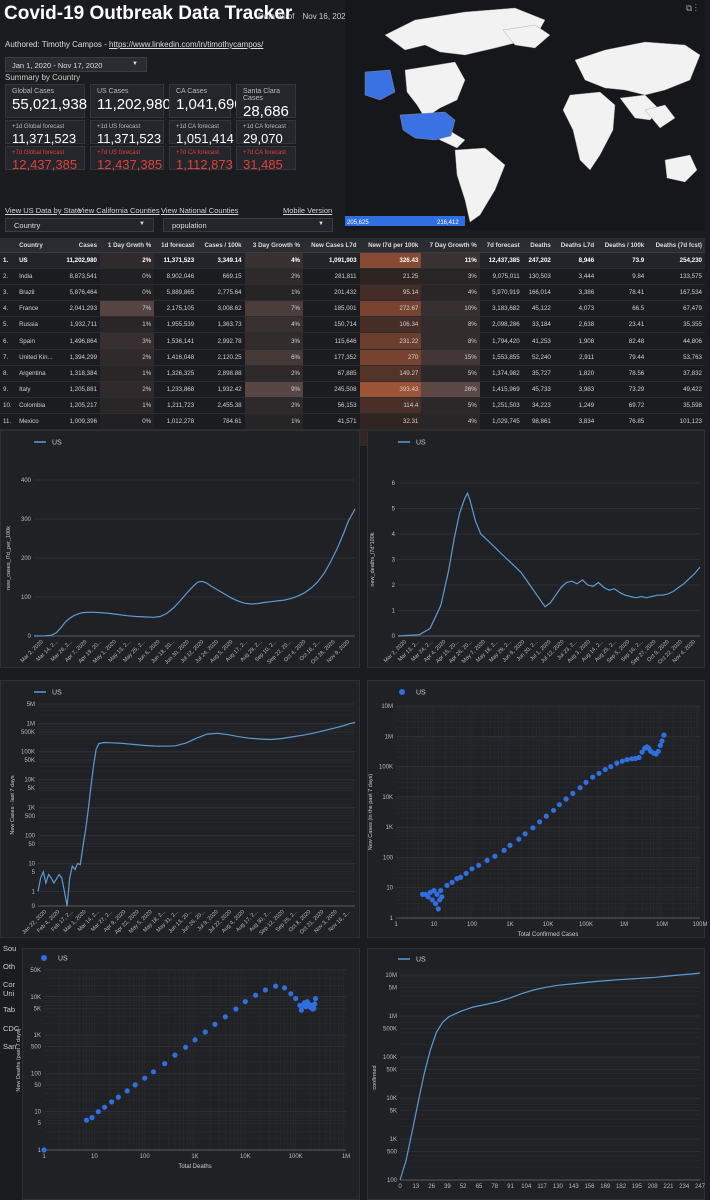 The width and height of the screenshot is (710, 1200). Describe the element at coordinates (248, 225) in the screenshot. I see `population-select: population ▼` at that location.